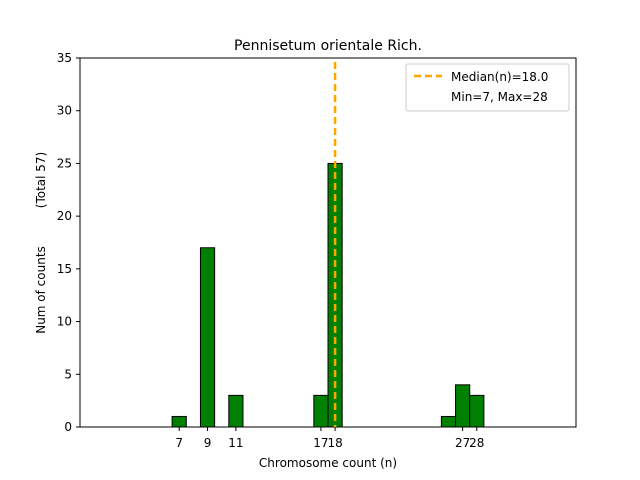  Describe the element at coordinates (64, 111) in the screenshot. I see `y-tick-label: 30` at that location.